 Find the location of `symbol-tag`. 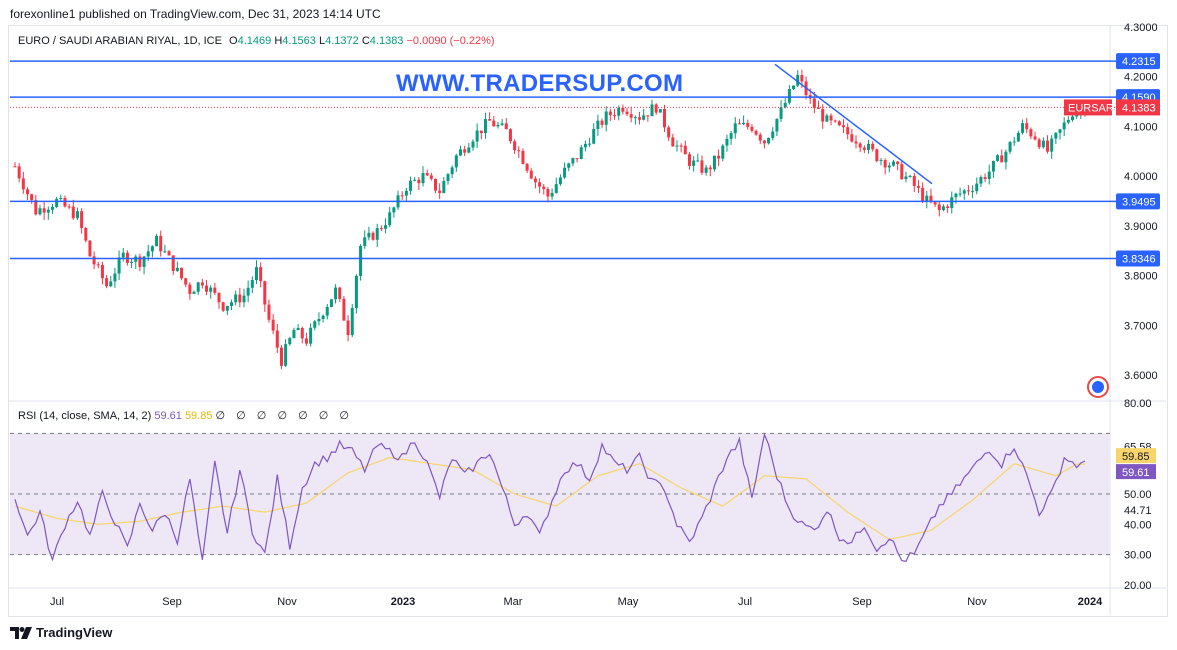

symbol-tag is located at coordinates (1088, 107).